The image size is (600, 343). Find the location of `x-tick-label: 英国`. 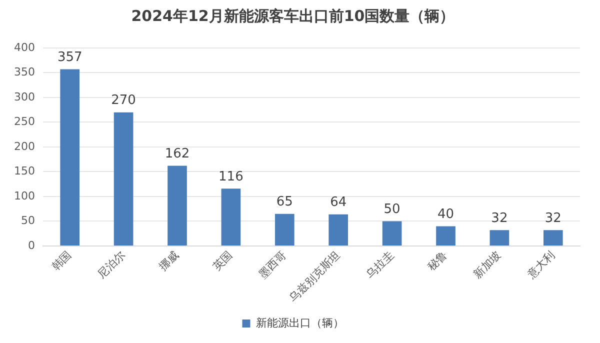

x-tick-label: 英国 is located at coordinates (223, 261).